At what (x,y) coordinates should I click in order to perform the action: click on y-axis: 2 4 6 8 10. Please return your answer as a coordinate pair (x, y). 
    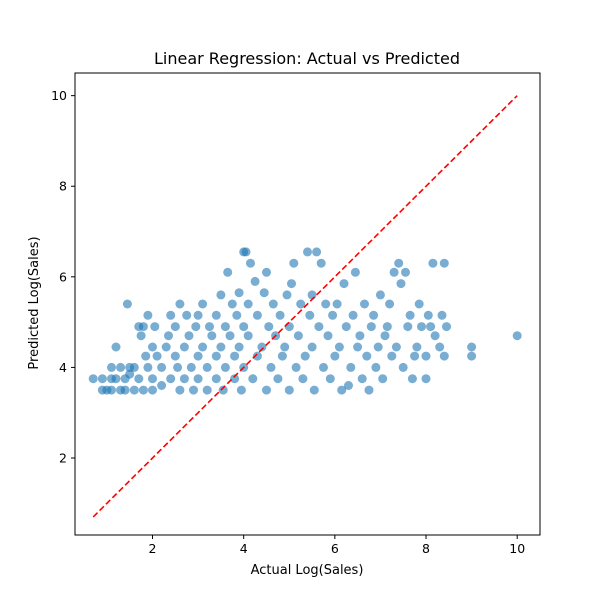
    Looking at the image, I should click on (63, 277).